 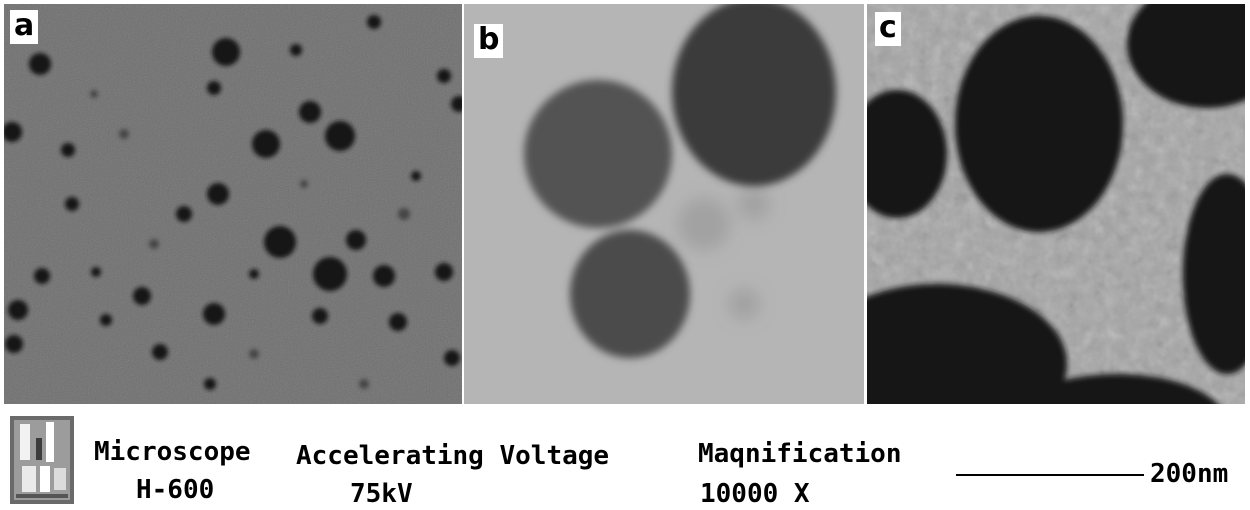 What do you see at coordinates (172, 452) in the screenshot?
I see `microscope-label: Microscope` at bounding box center [172, 452].